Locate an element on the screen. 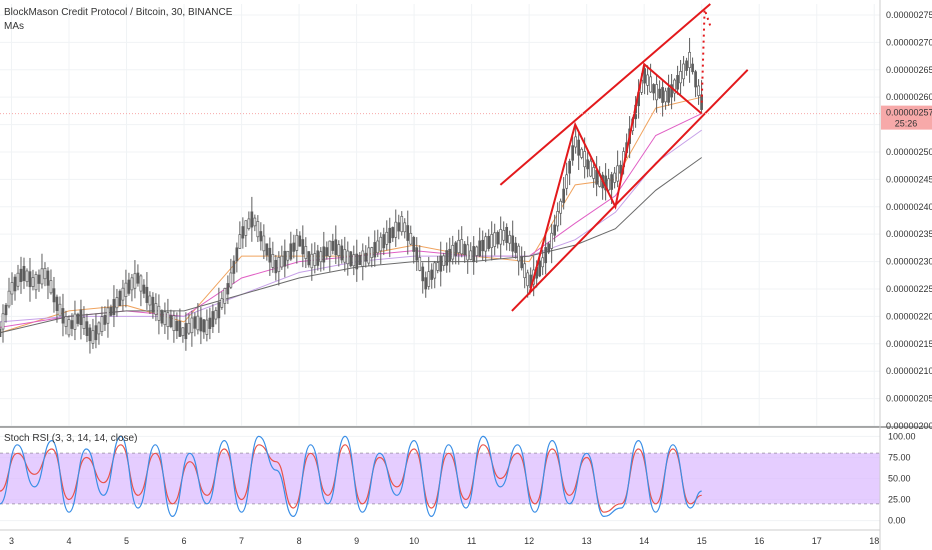  time-tick-label: 9 is located at coordinates (356, 541).